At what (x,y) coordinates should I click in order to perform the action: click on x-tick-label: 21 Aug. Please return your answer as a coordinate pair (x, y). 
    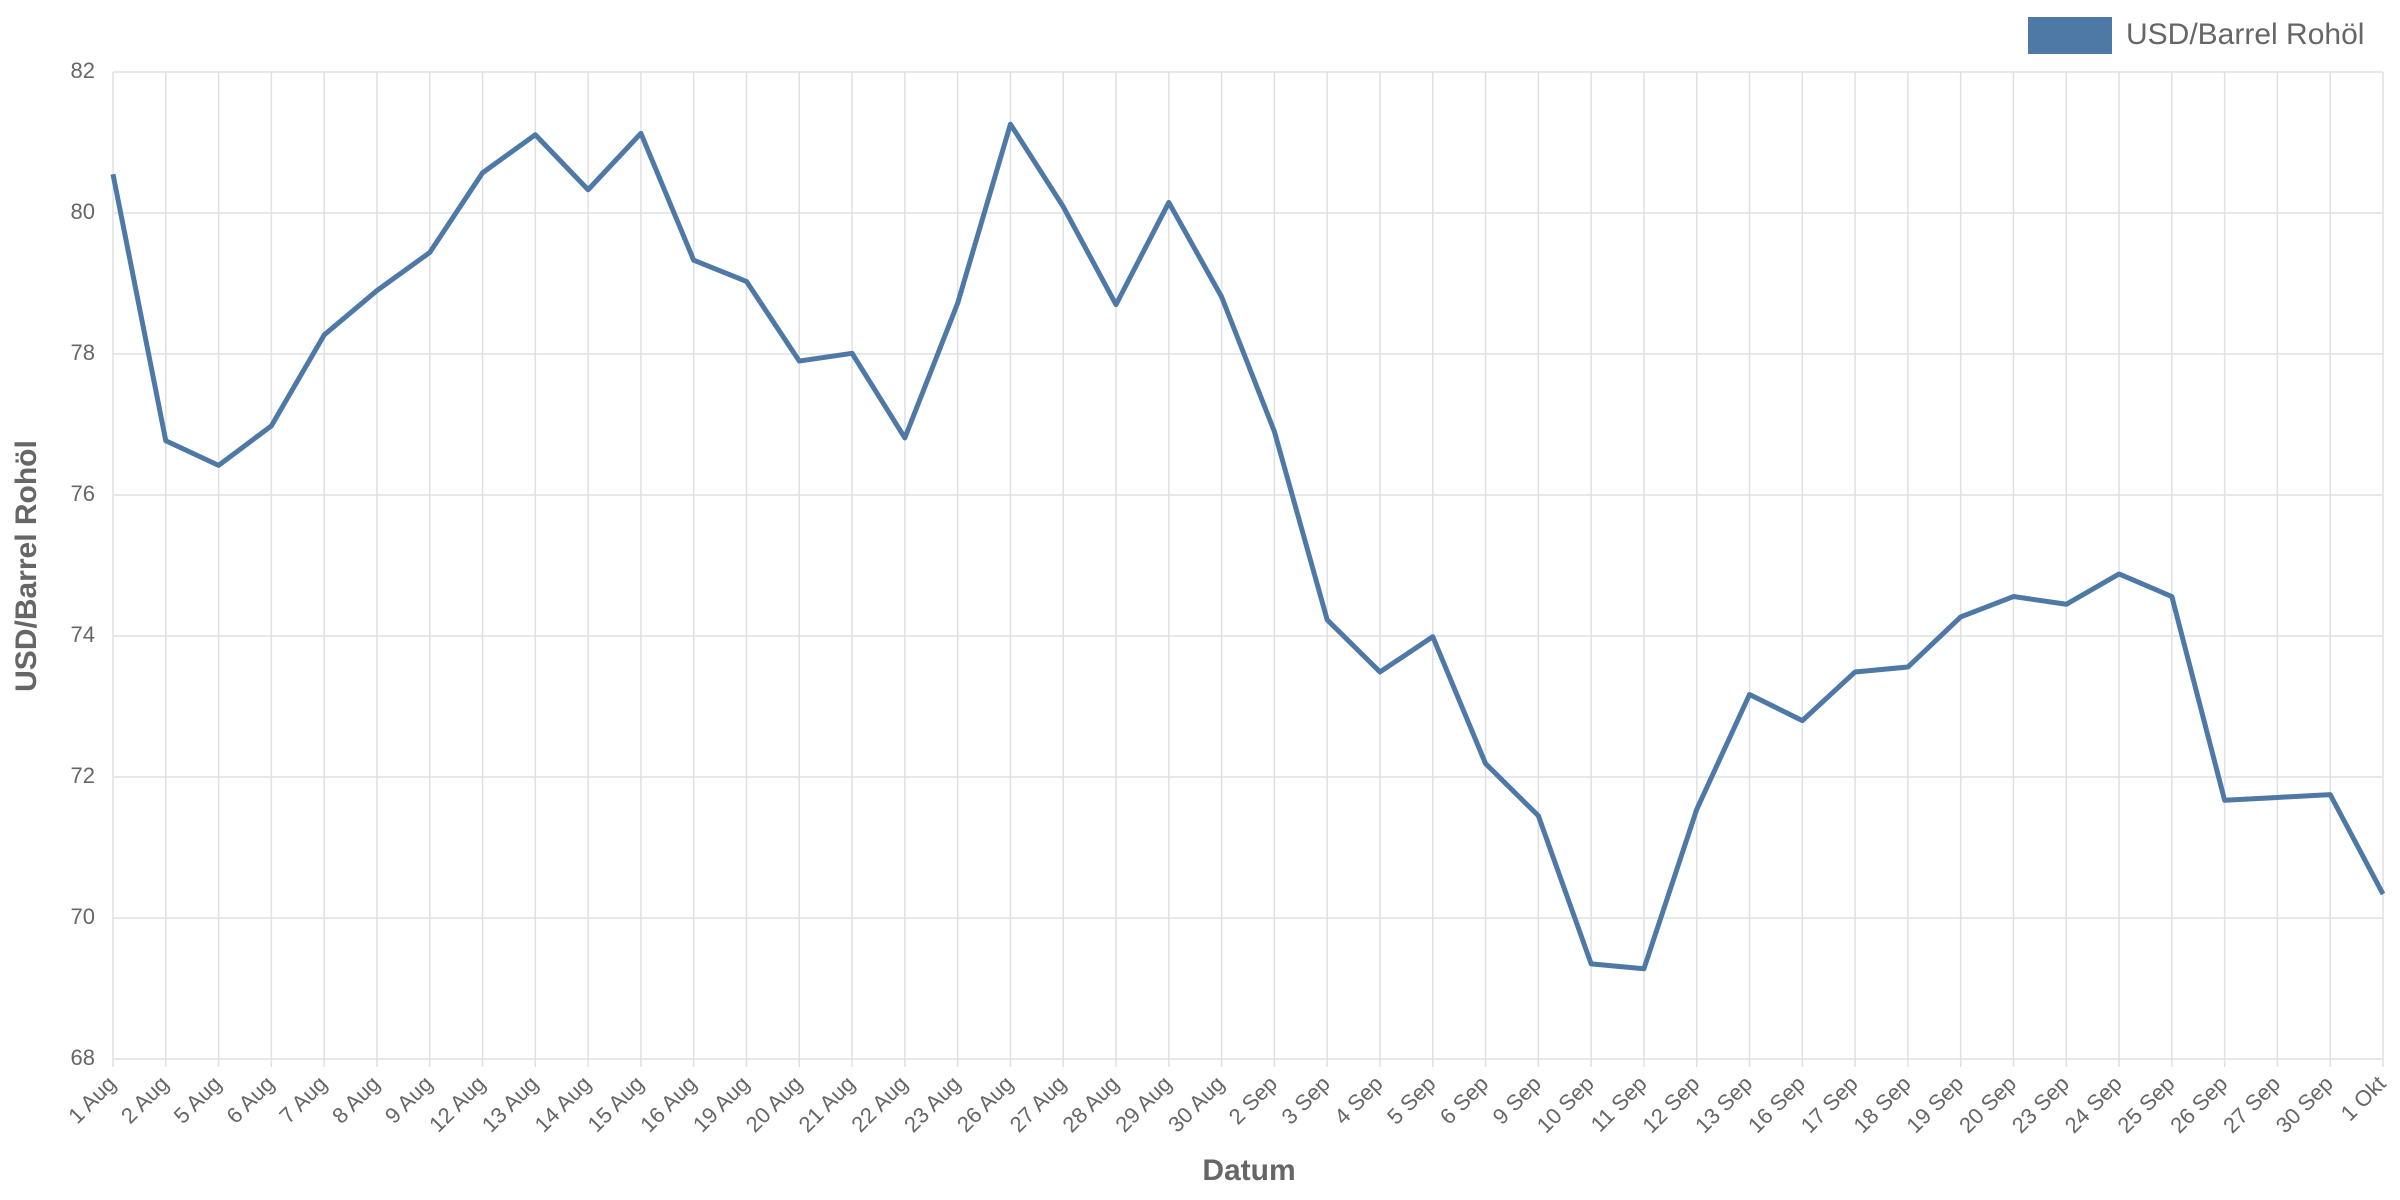
    Looking at the image, I should click on (827, 1104).